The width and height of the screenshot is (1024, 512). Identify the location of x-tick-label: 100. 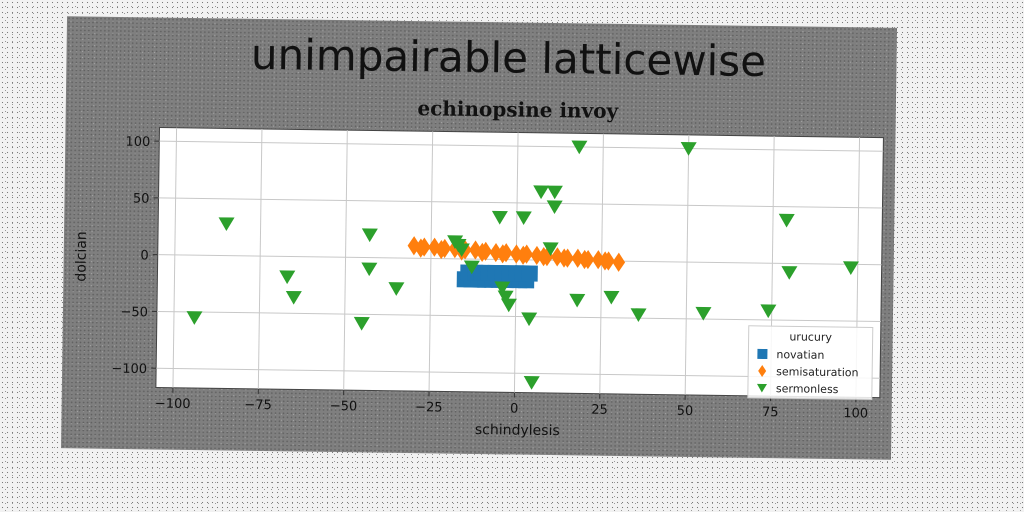
(855, 413).